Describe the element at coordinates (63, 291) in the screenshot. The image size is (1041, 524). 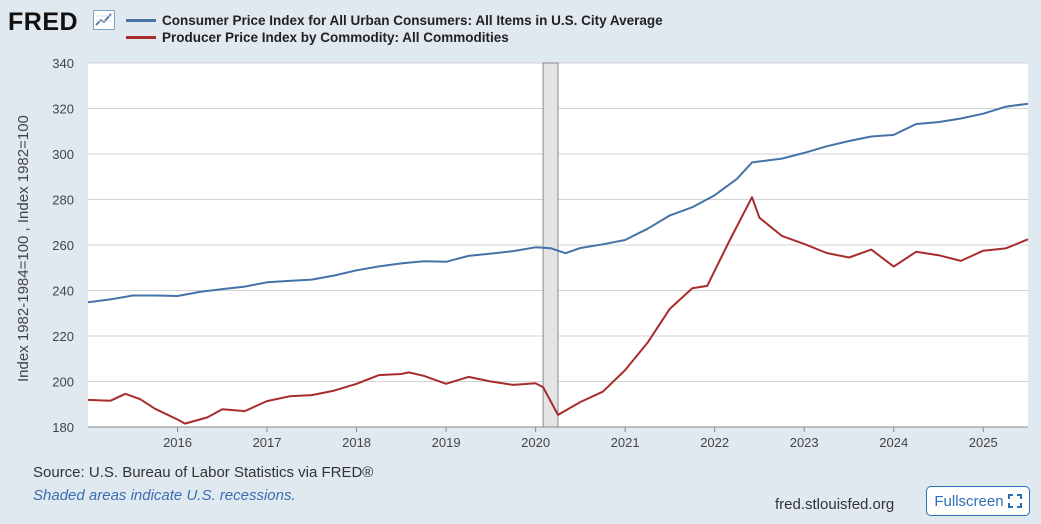
I see `y-tick-label: 240` at that location.